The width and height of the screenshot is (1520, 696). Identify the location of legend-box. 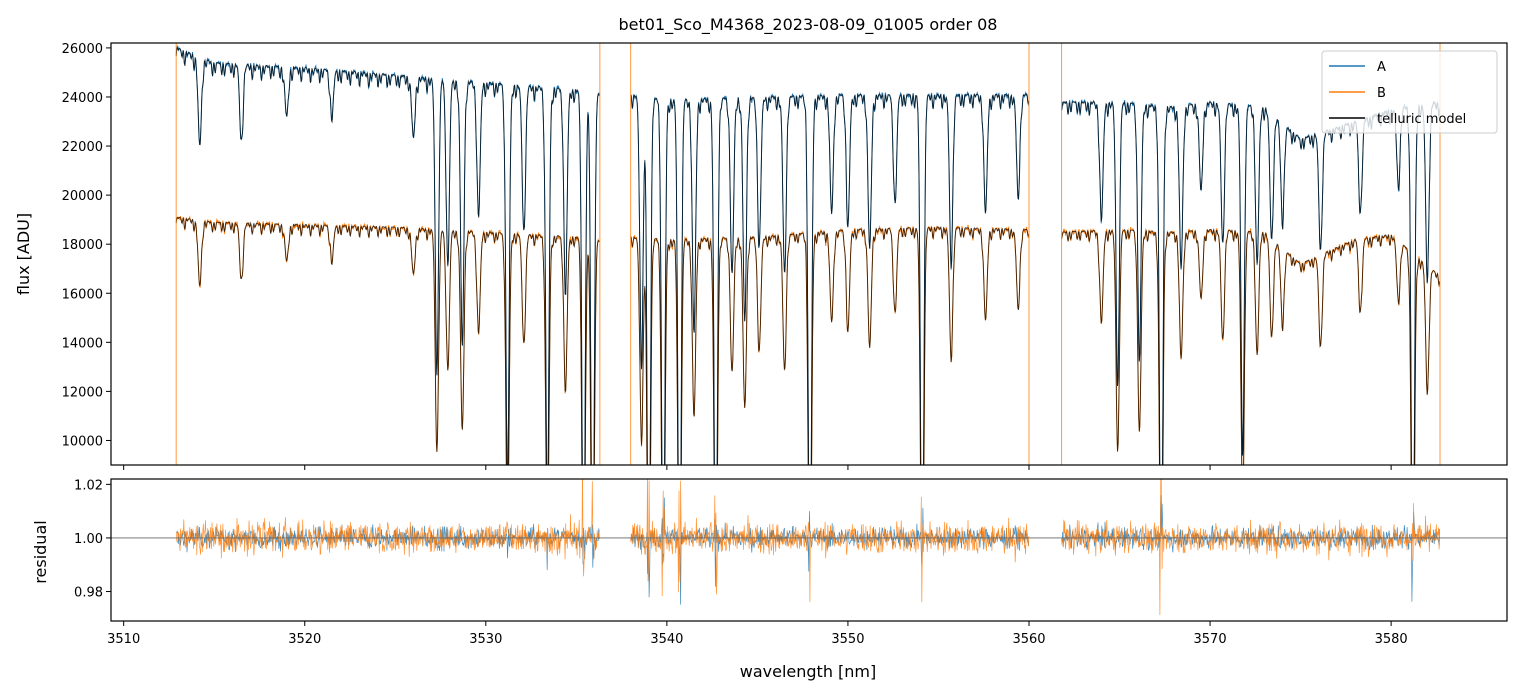
(1409, 92).